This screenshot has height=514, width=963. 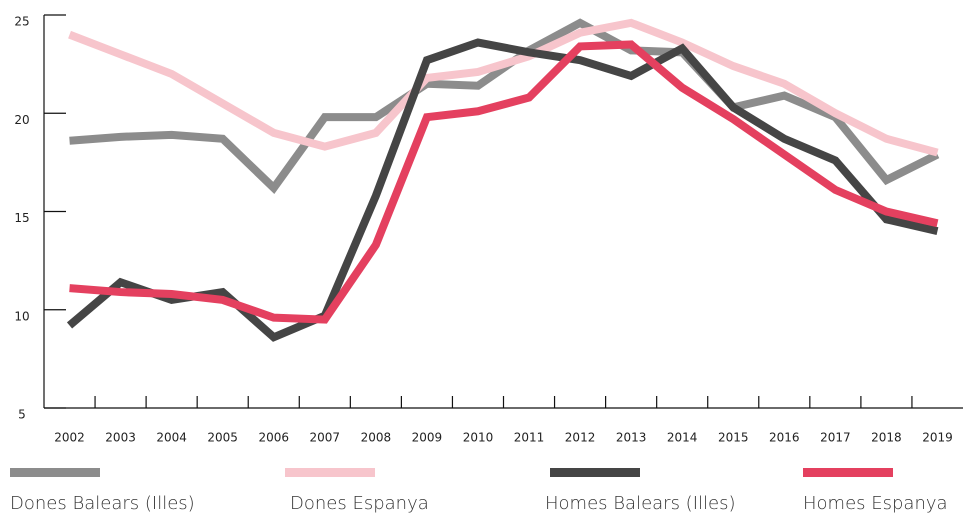 What do you see at coordinates (682, 438) in the screenshot?
I see `x-tick-label: 2014` at bounding box center [682, 438].